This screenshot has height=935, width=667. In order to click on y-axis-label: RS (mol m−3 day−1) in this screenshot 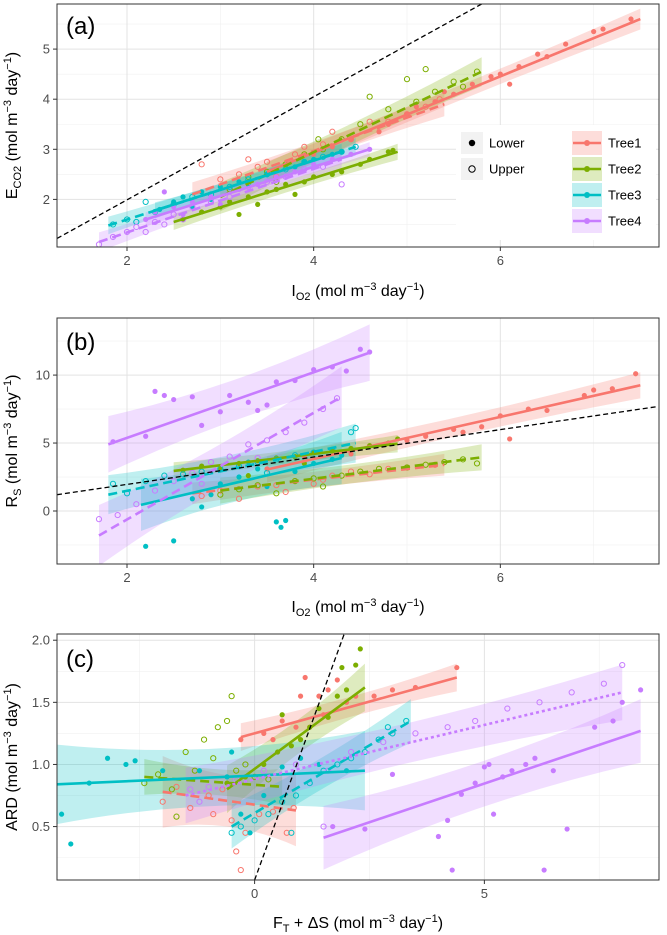, I will do `click(13, 441)`.